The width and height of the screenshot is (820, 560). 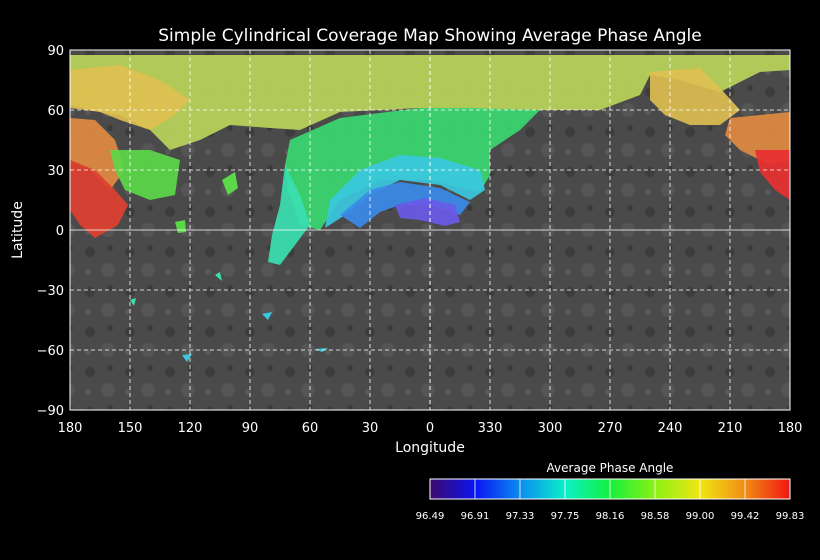 What do you see at coordinates (55, 111) in the screenshot?
I see `latitude-tick-label: 60` at bounding box center [55, 111].